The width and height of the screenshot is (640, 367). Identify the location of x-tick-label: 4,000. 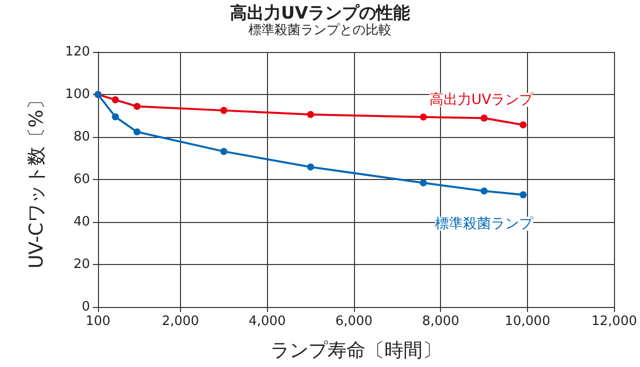
(267, 321).